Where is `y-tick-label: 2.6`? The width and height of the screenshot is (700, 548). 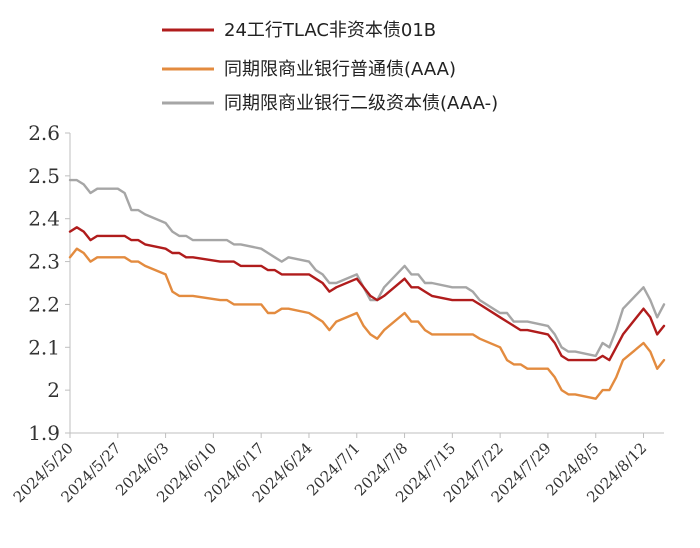
y-tick-label: 2.6 is located at coordinates (44, 133).